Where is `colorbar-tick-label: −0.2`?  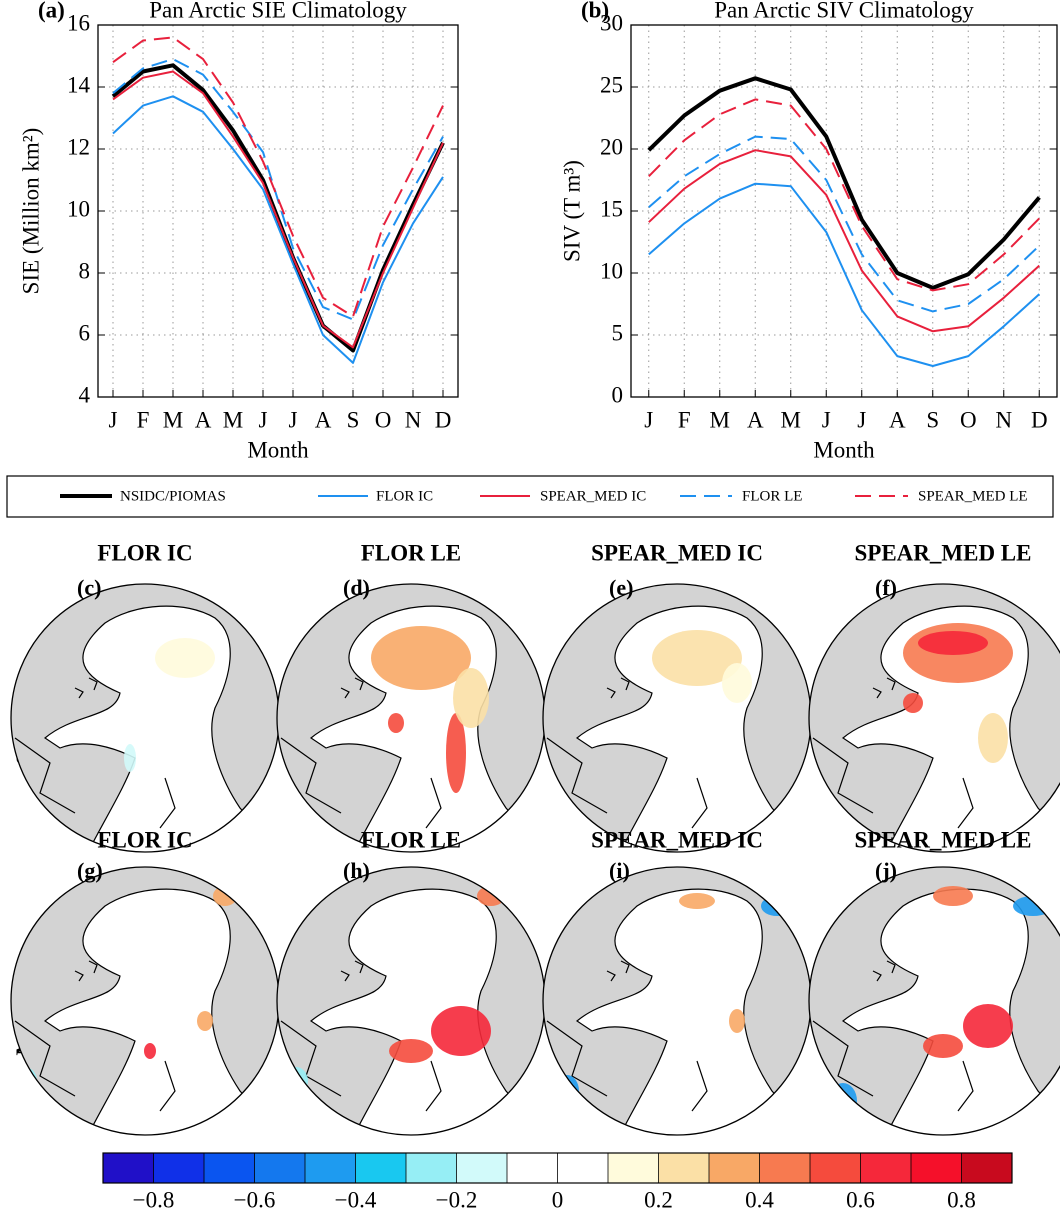
colorbar-tick-label: −0.2 is located at coordinates (457, 1199).